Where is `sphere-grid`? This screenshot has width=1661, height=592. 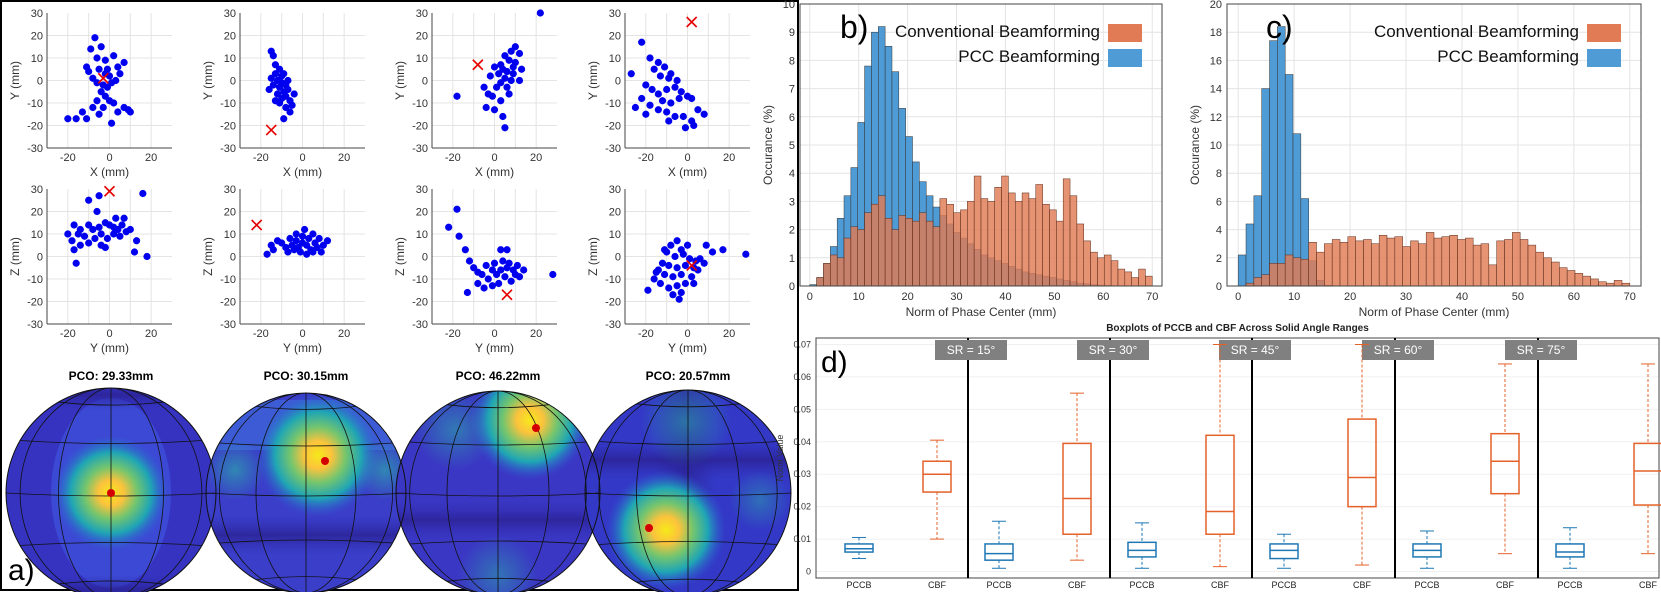
sphere-grid is located at coordinates (688, 491).